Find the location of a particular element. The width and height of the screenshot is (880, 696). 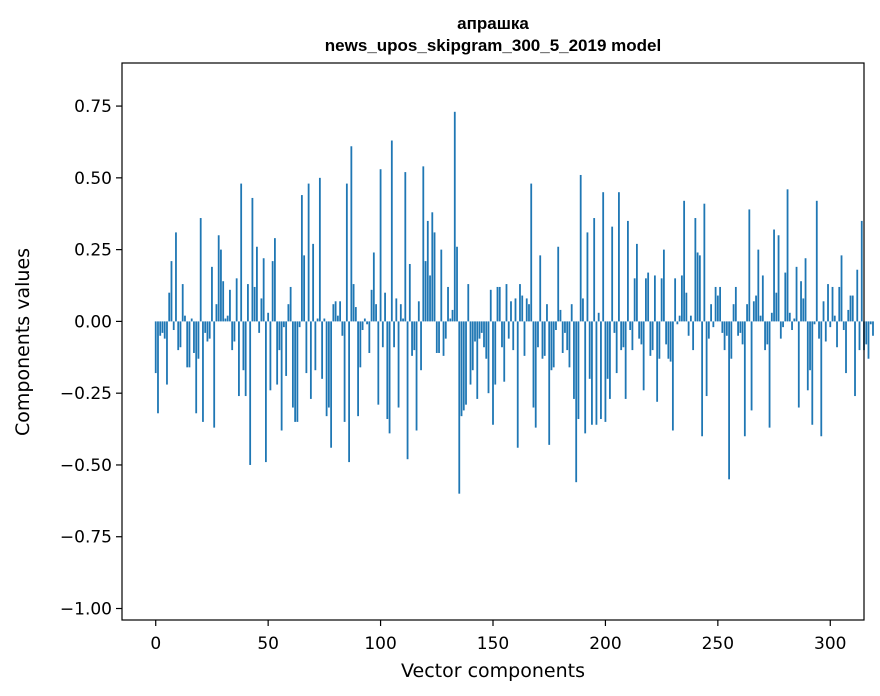

x-tick-label: 150 is located at coordinates (493, 644).